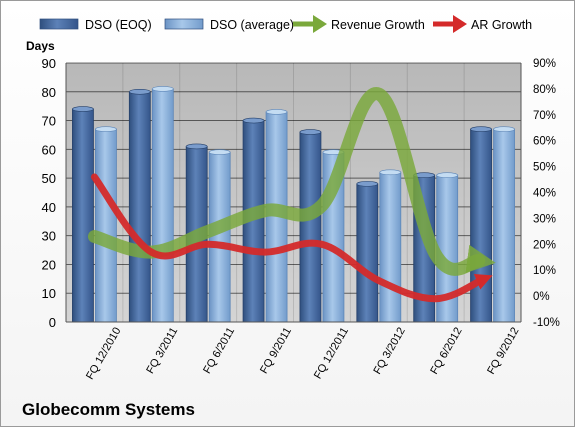 The height and width of the screenshot is (427, 575). I want to click on left-tick-label: 90, so click(49, 63).